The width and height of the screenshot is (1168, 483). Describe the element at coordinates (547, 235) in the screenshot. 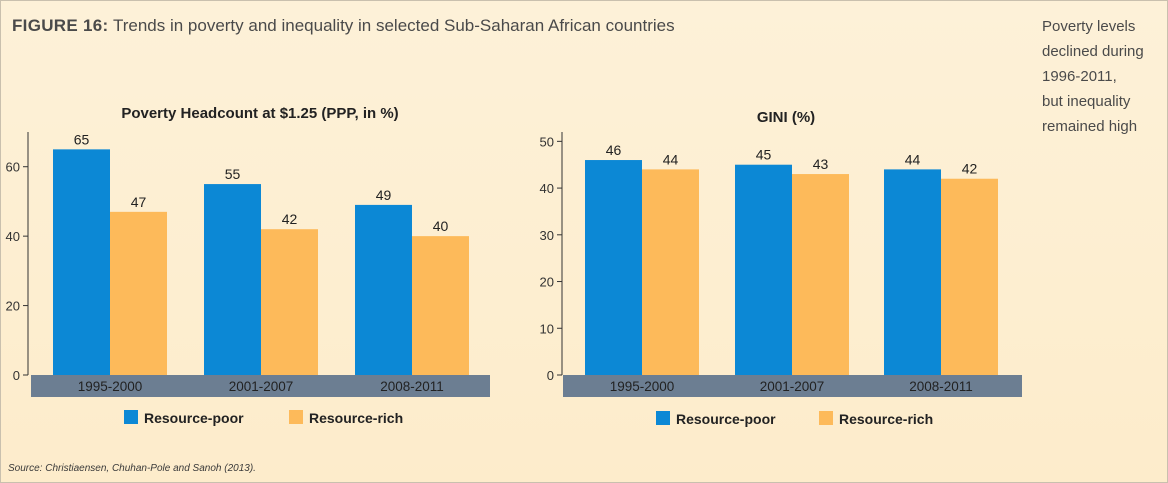

I see `y-tick-label: 30` at that location.